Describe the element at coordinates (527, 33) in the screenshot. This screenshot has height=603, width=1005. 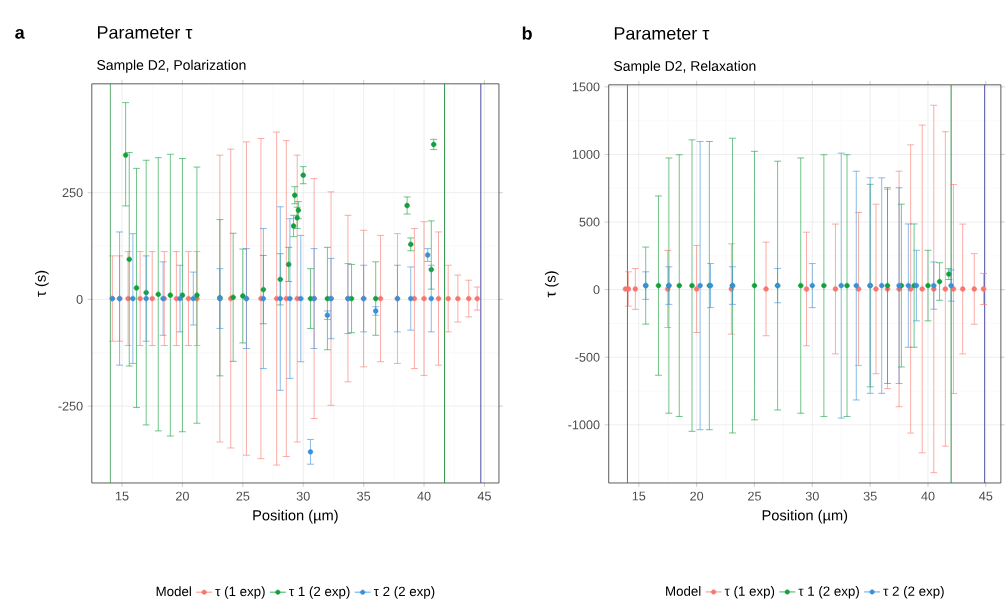
I see `text: b` at that location.